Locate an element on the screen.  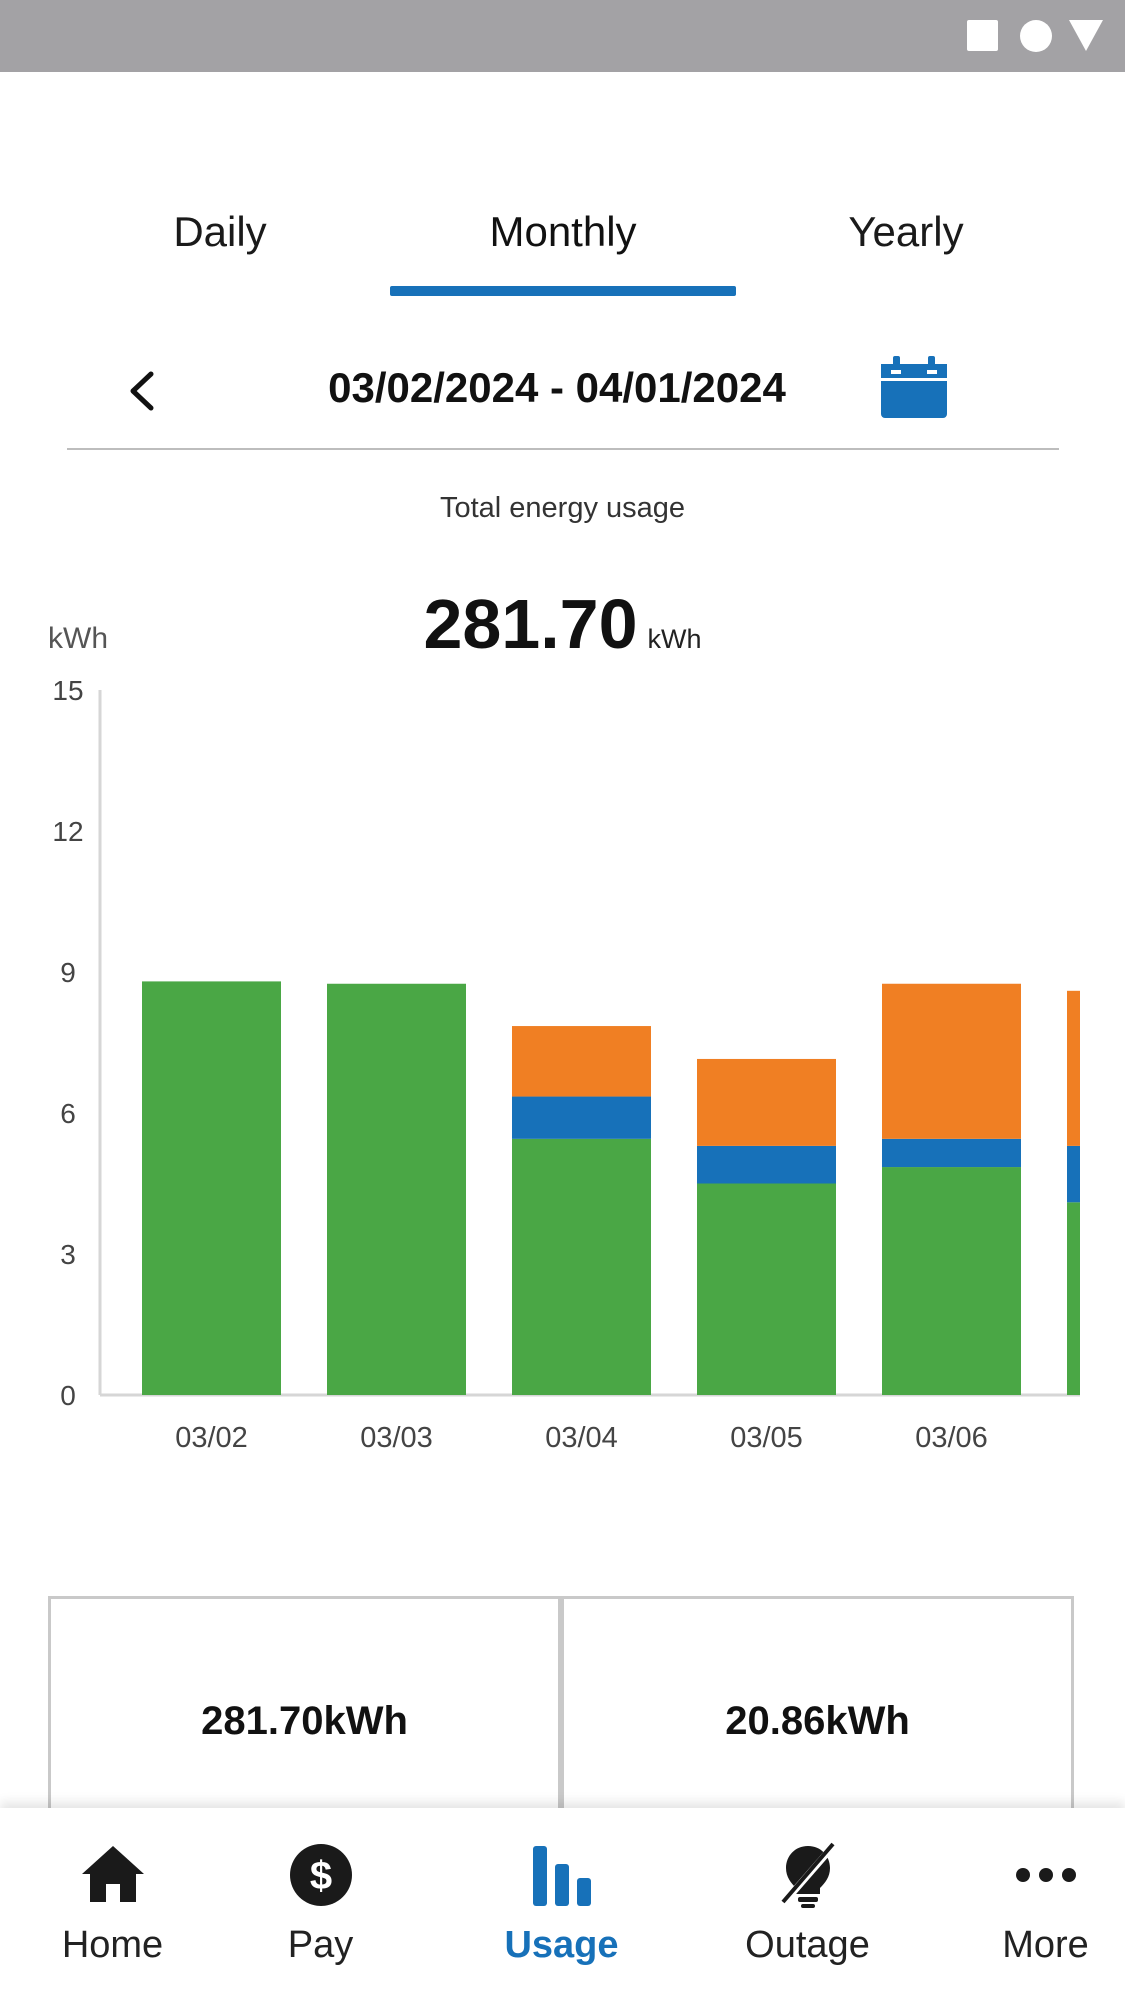
x-tick-label: 03/04 is located at coordinates (581, 1438).